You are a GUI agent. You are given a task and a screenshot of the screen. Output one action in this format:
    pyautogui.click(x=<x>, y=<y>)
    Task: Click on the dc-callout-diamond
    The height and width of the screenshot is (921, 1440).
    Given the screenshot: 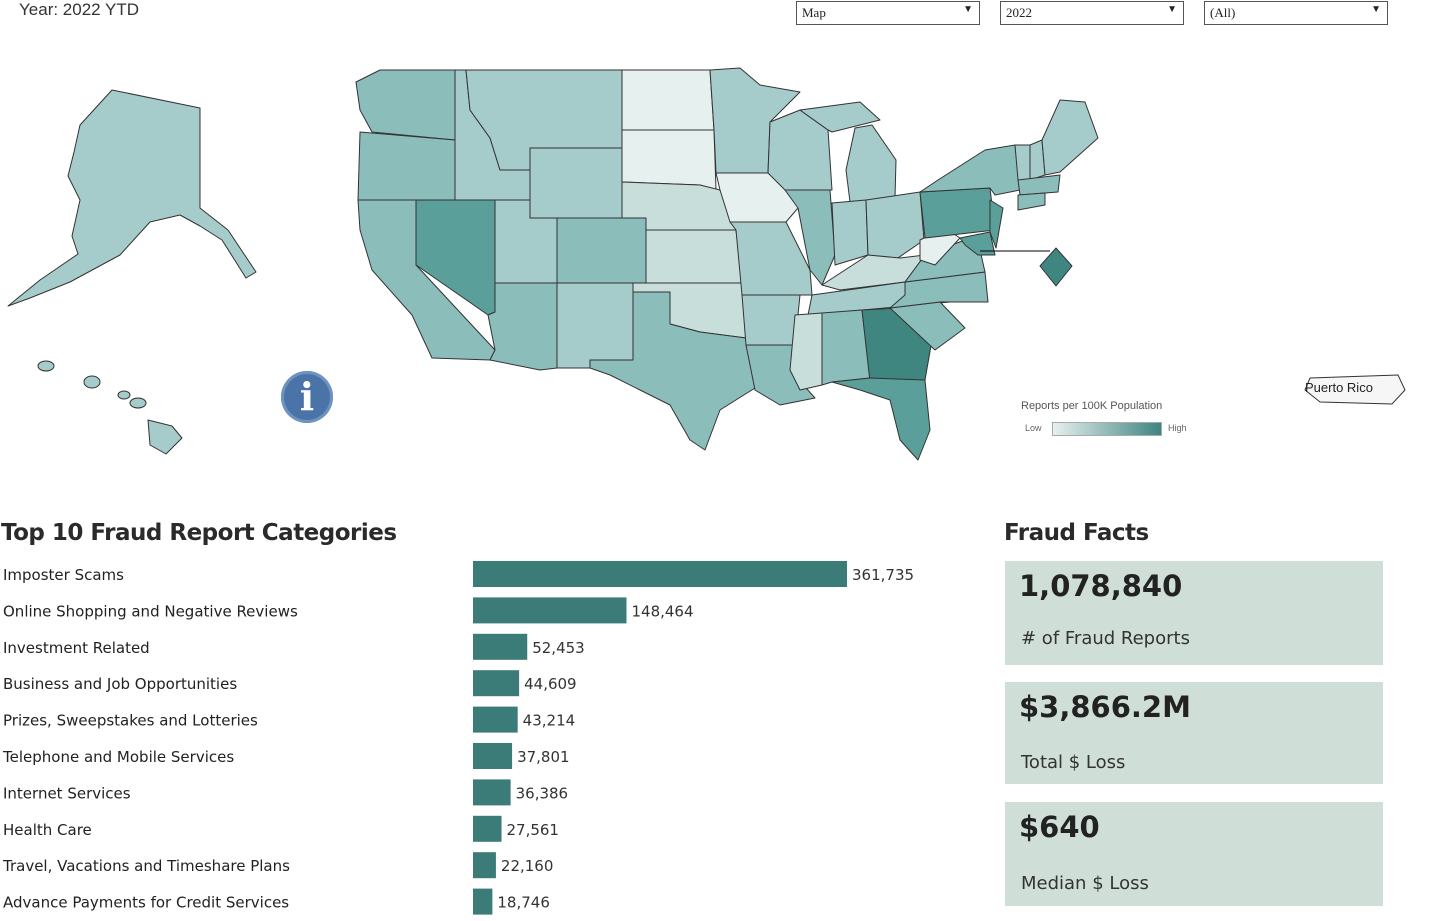 What is the action you would take?
    pyautogui.click(x=1056, y=267)
    